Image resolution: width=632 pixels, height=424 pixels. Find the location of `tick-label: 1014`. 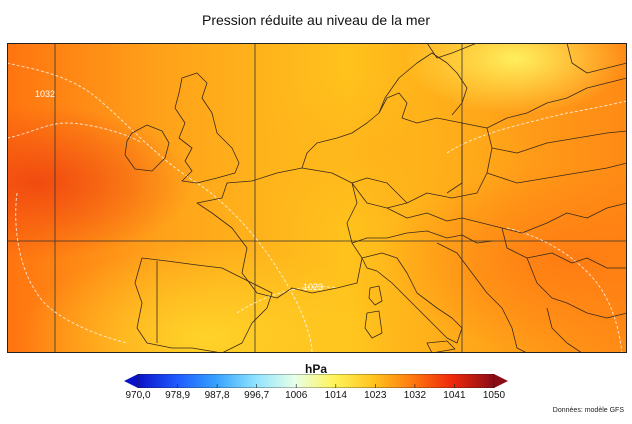

tick-label: 1014 is located at coordinates (335, 395).